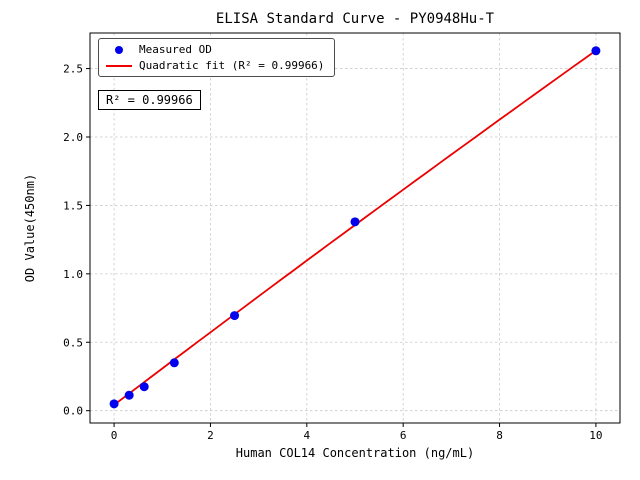 The width and height of the screenshot is (640, 480). Describe the element at coordinates (73, 342) in the screenshot. I see `svg-text: 0.5` at that location.